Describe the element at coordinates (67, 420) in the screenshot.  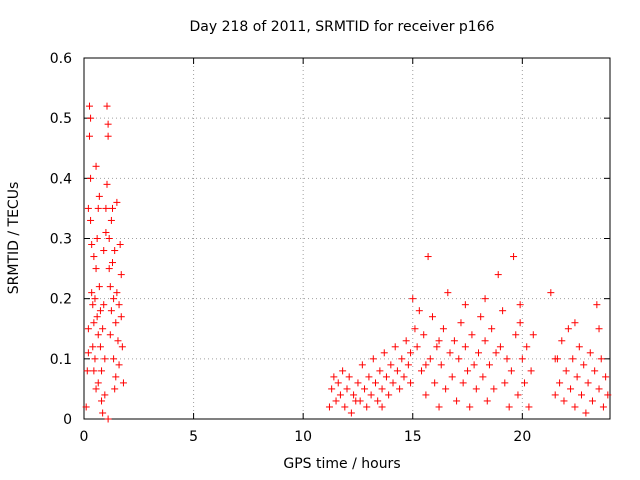
I see `y-tick-label: 0` at that location.